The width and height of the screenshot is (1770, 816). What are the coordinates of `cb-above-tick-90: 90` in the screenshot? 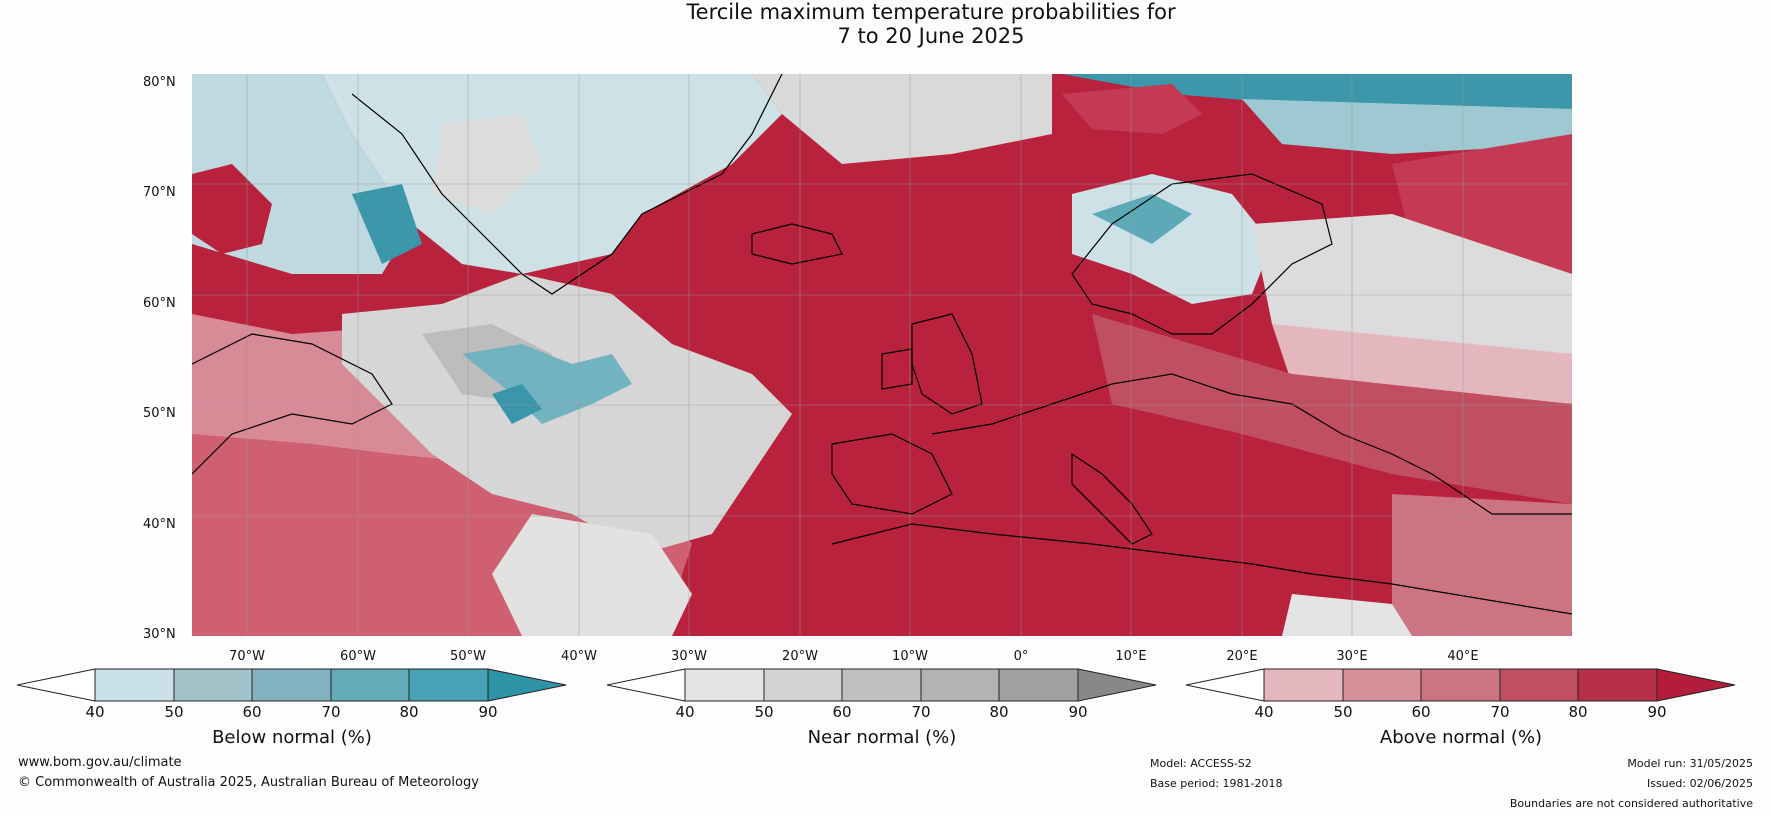 It's located at (1657, 712).